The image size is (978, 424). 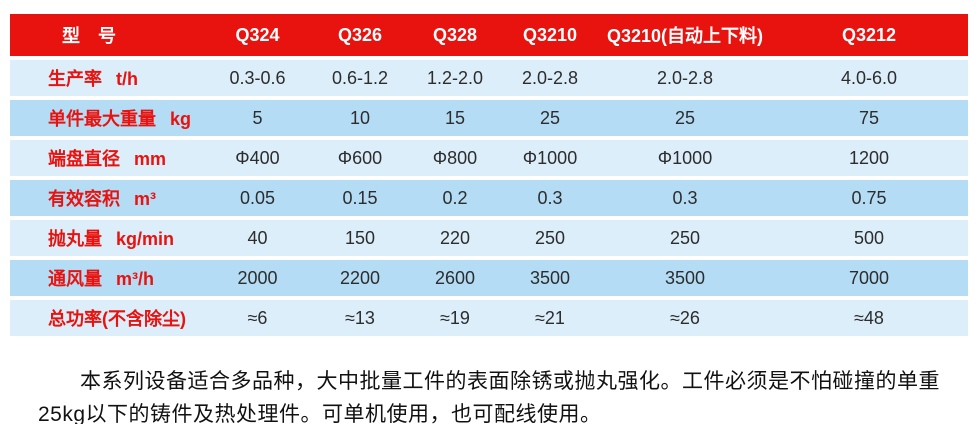 I want to click on row-label-text: 总功率(不含除尘), so click(x=117, y=319).